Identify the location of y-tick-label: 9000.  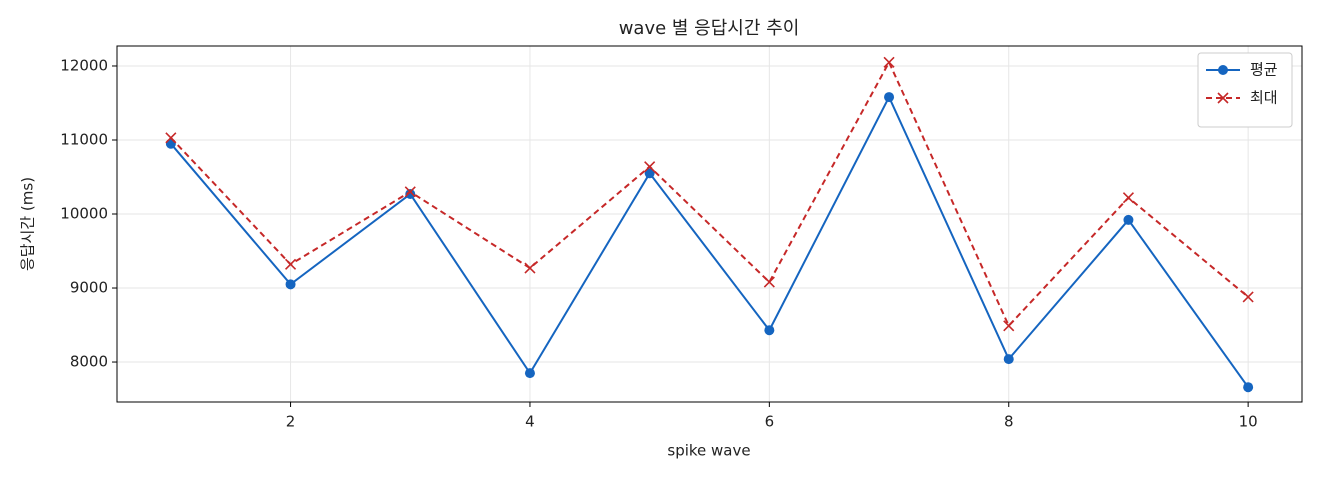
(89, 288).